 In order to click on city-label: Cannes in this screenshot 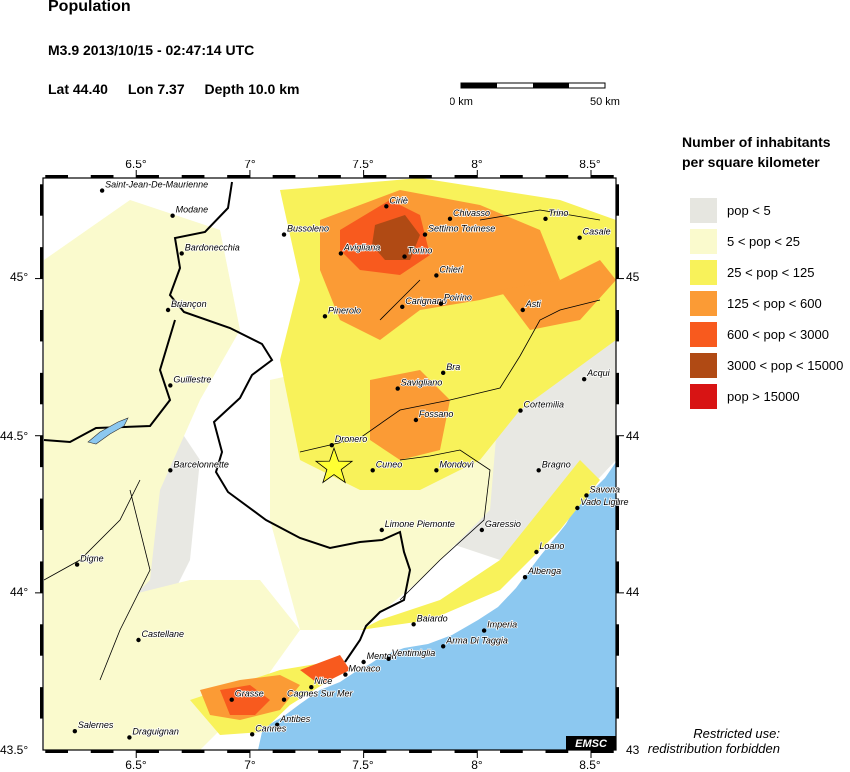, I will do `click(271, 728)`.